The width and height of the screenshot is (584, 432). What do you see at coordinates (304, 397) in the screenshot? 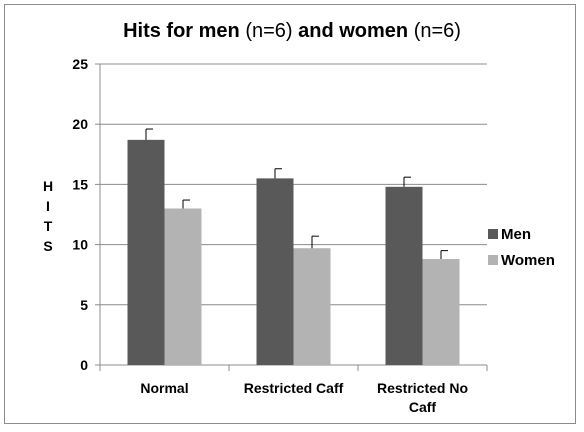
I see `category-labels: Normal Restricted Caff Restricted No Caff` at bounding box center [304, 397].